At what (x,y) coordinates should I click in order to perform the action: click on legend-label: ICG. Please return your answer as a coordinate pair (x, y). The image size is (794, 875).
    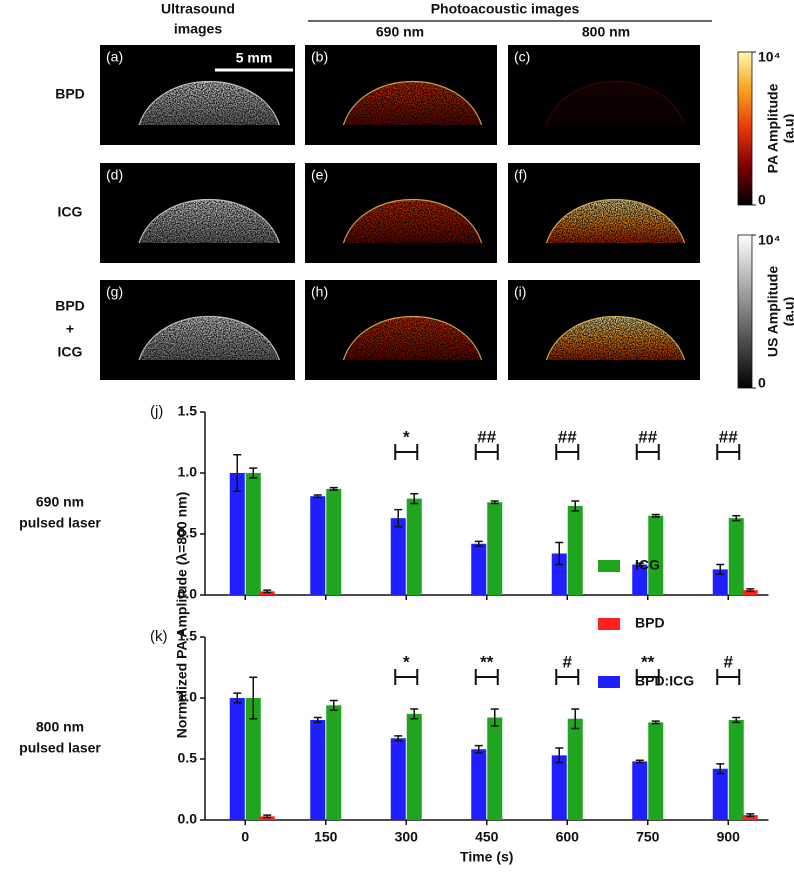
    Looking at the image, I should click on (647, 565).